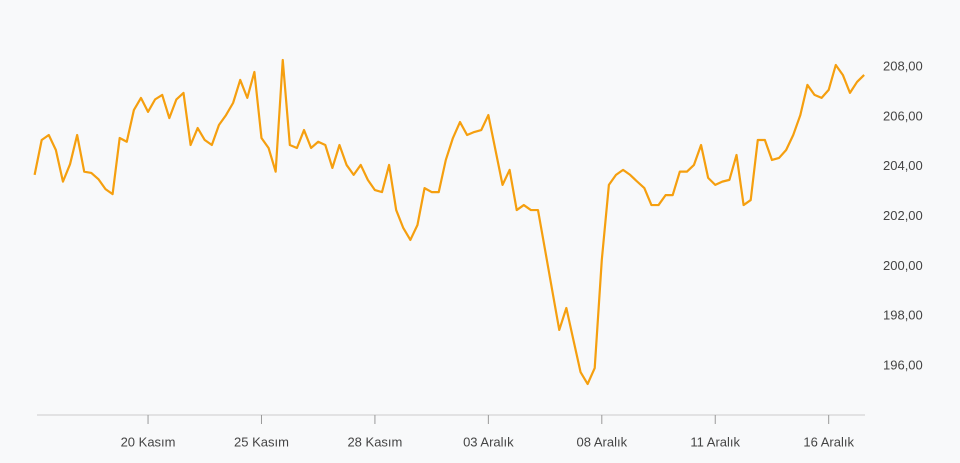 The height and width of the screenshot is (463, 960). I want to click on x-tick-label: 16 Aralık, so click(828, 441).